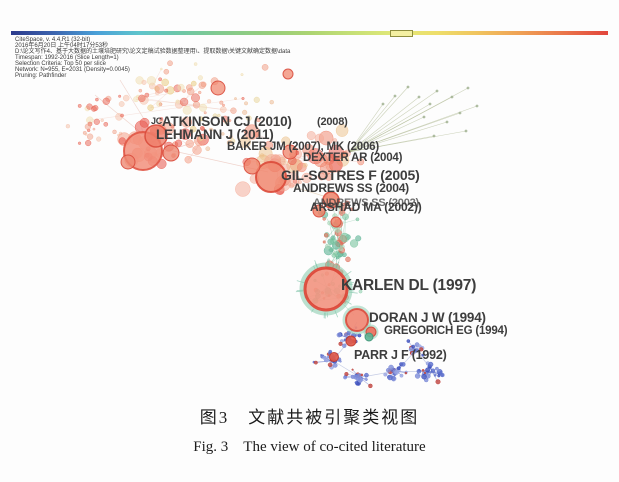  Describe the element at coordinates (165, 106) in the screenshot. I see `cluster-edge` at that location.